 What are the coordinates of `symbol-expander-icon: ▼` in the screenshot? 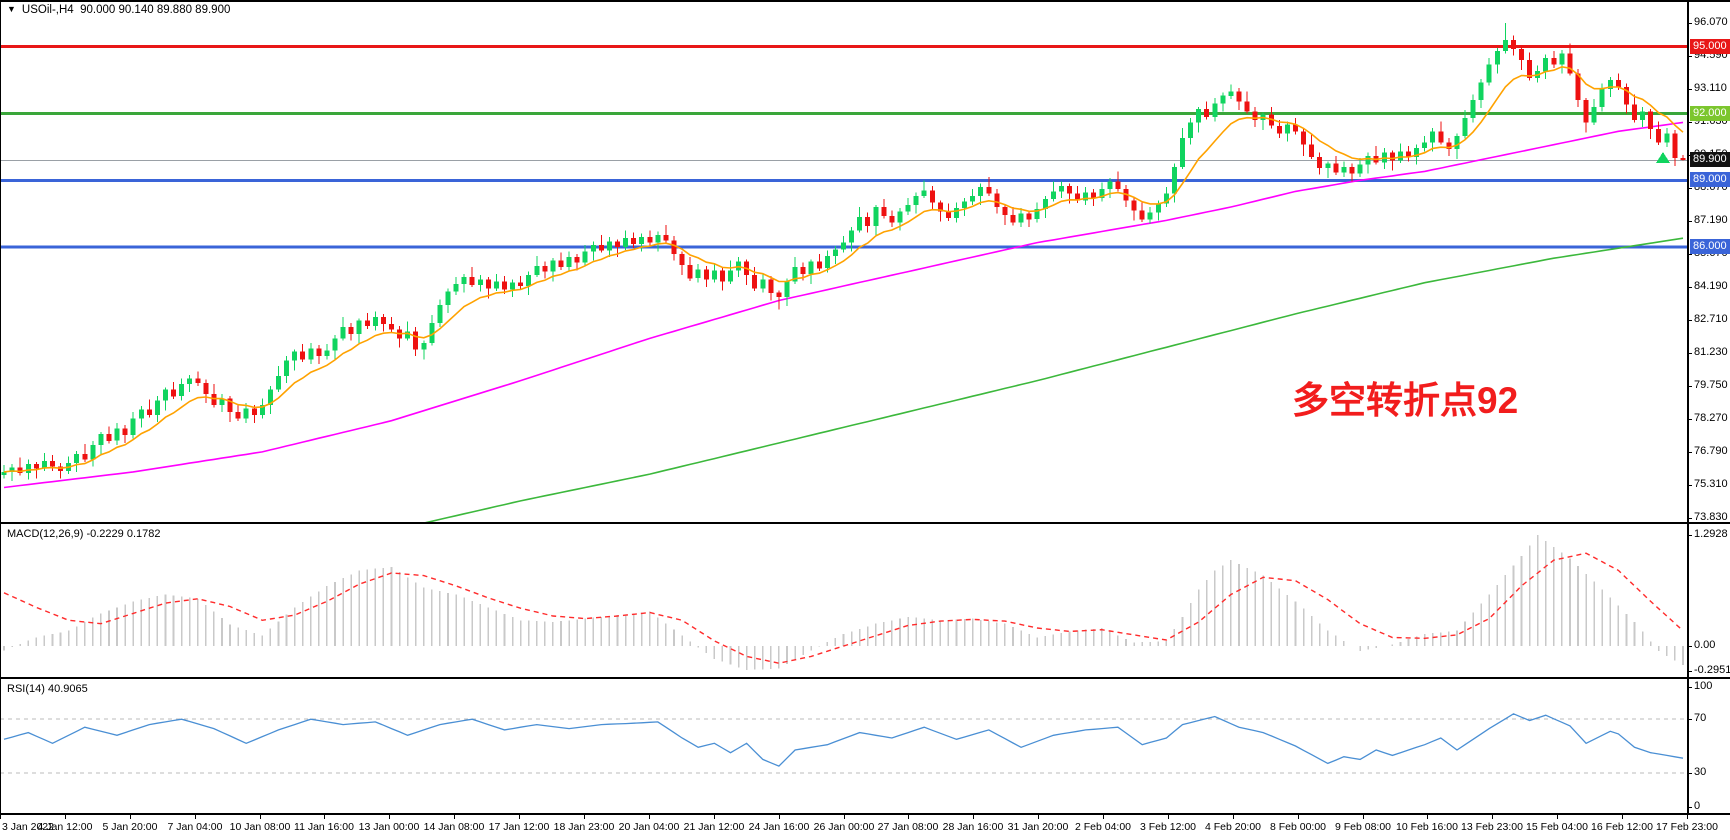 It's located at (11, 9).